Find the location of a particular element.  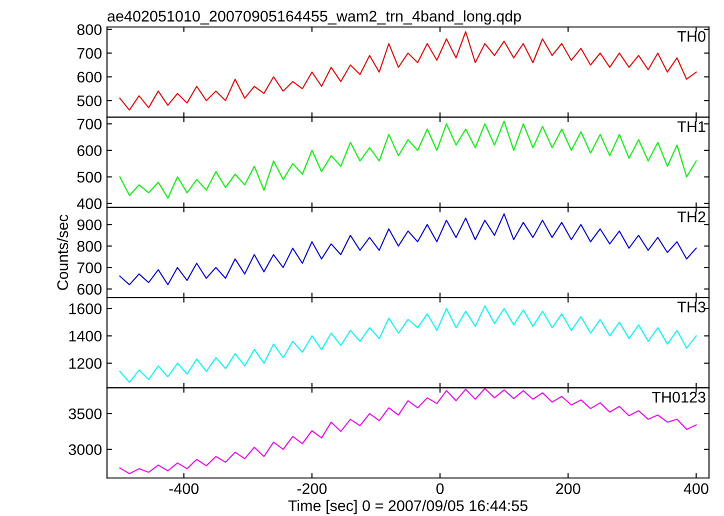

y-tick-label: 400 is located at coordinates (89, 204).